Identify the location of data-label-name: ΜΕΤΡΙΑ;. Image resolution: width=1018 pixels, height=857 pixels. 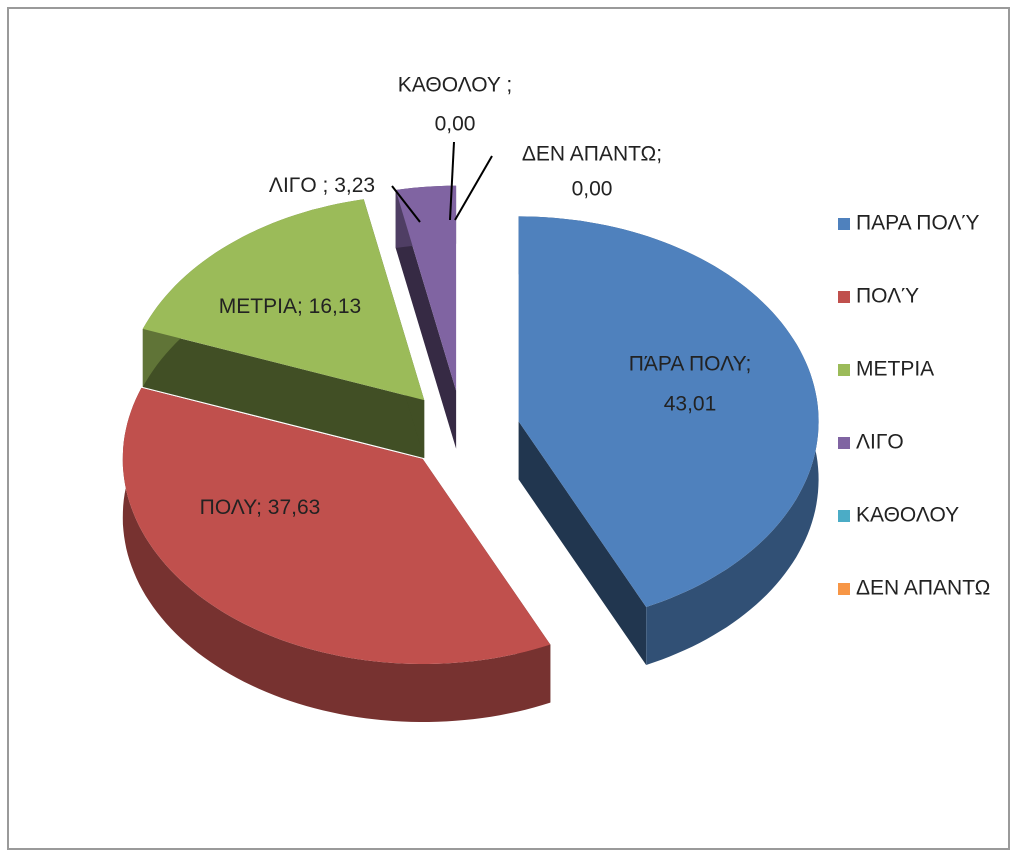
(261, 306).